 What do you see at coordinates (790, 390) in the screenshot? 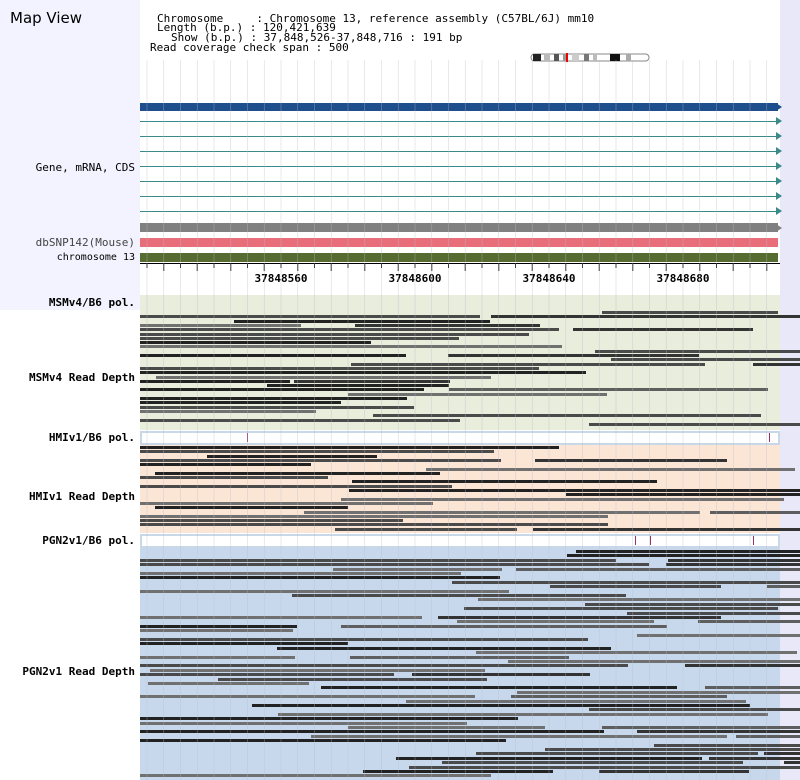
I see `right-scroll-strip` at bounding box center [790, 390].